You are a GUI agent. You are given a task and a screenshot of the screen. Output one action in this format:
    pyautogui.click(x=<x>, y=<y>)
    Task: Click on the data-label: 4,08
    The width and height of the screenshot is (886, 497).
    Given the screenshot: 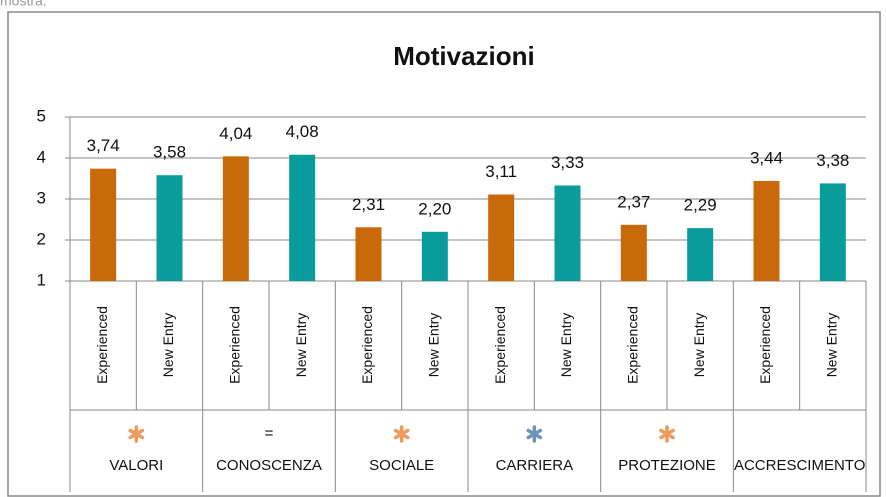 What is the action you would take?
    pyautogui.click(x=302, y=131)
    